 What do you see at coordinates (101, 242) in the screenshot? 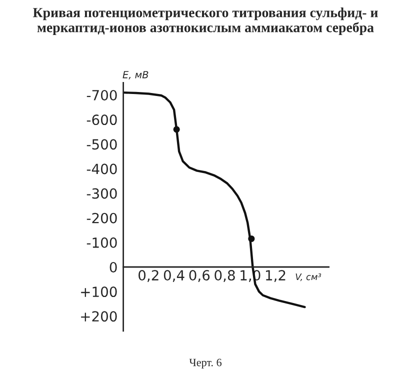
I see `y-tick-label: -100` at bounding box center [101, 242].